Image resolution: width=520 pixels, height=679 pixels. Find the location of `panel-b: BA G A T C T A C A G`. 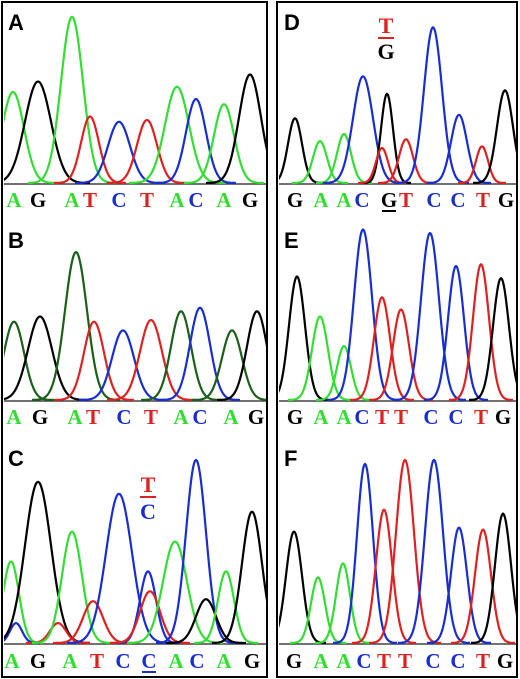

panel-b: BA G A T C T A C A G is located at coordinates (135, 328).